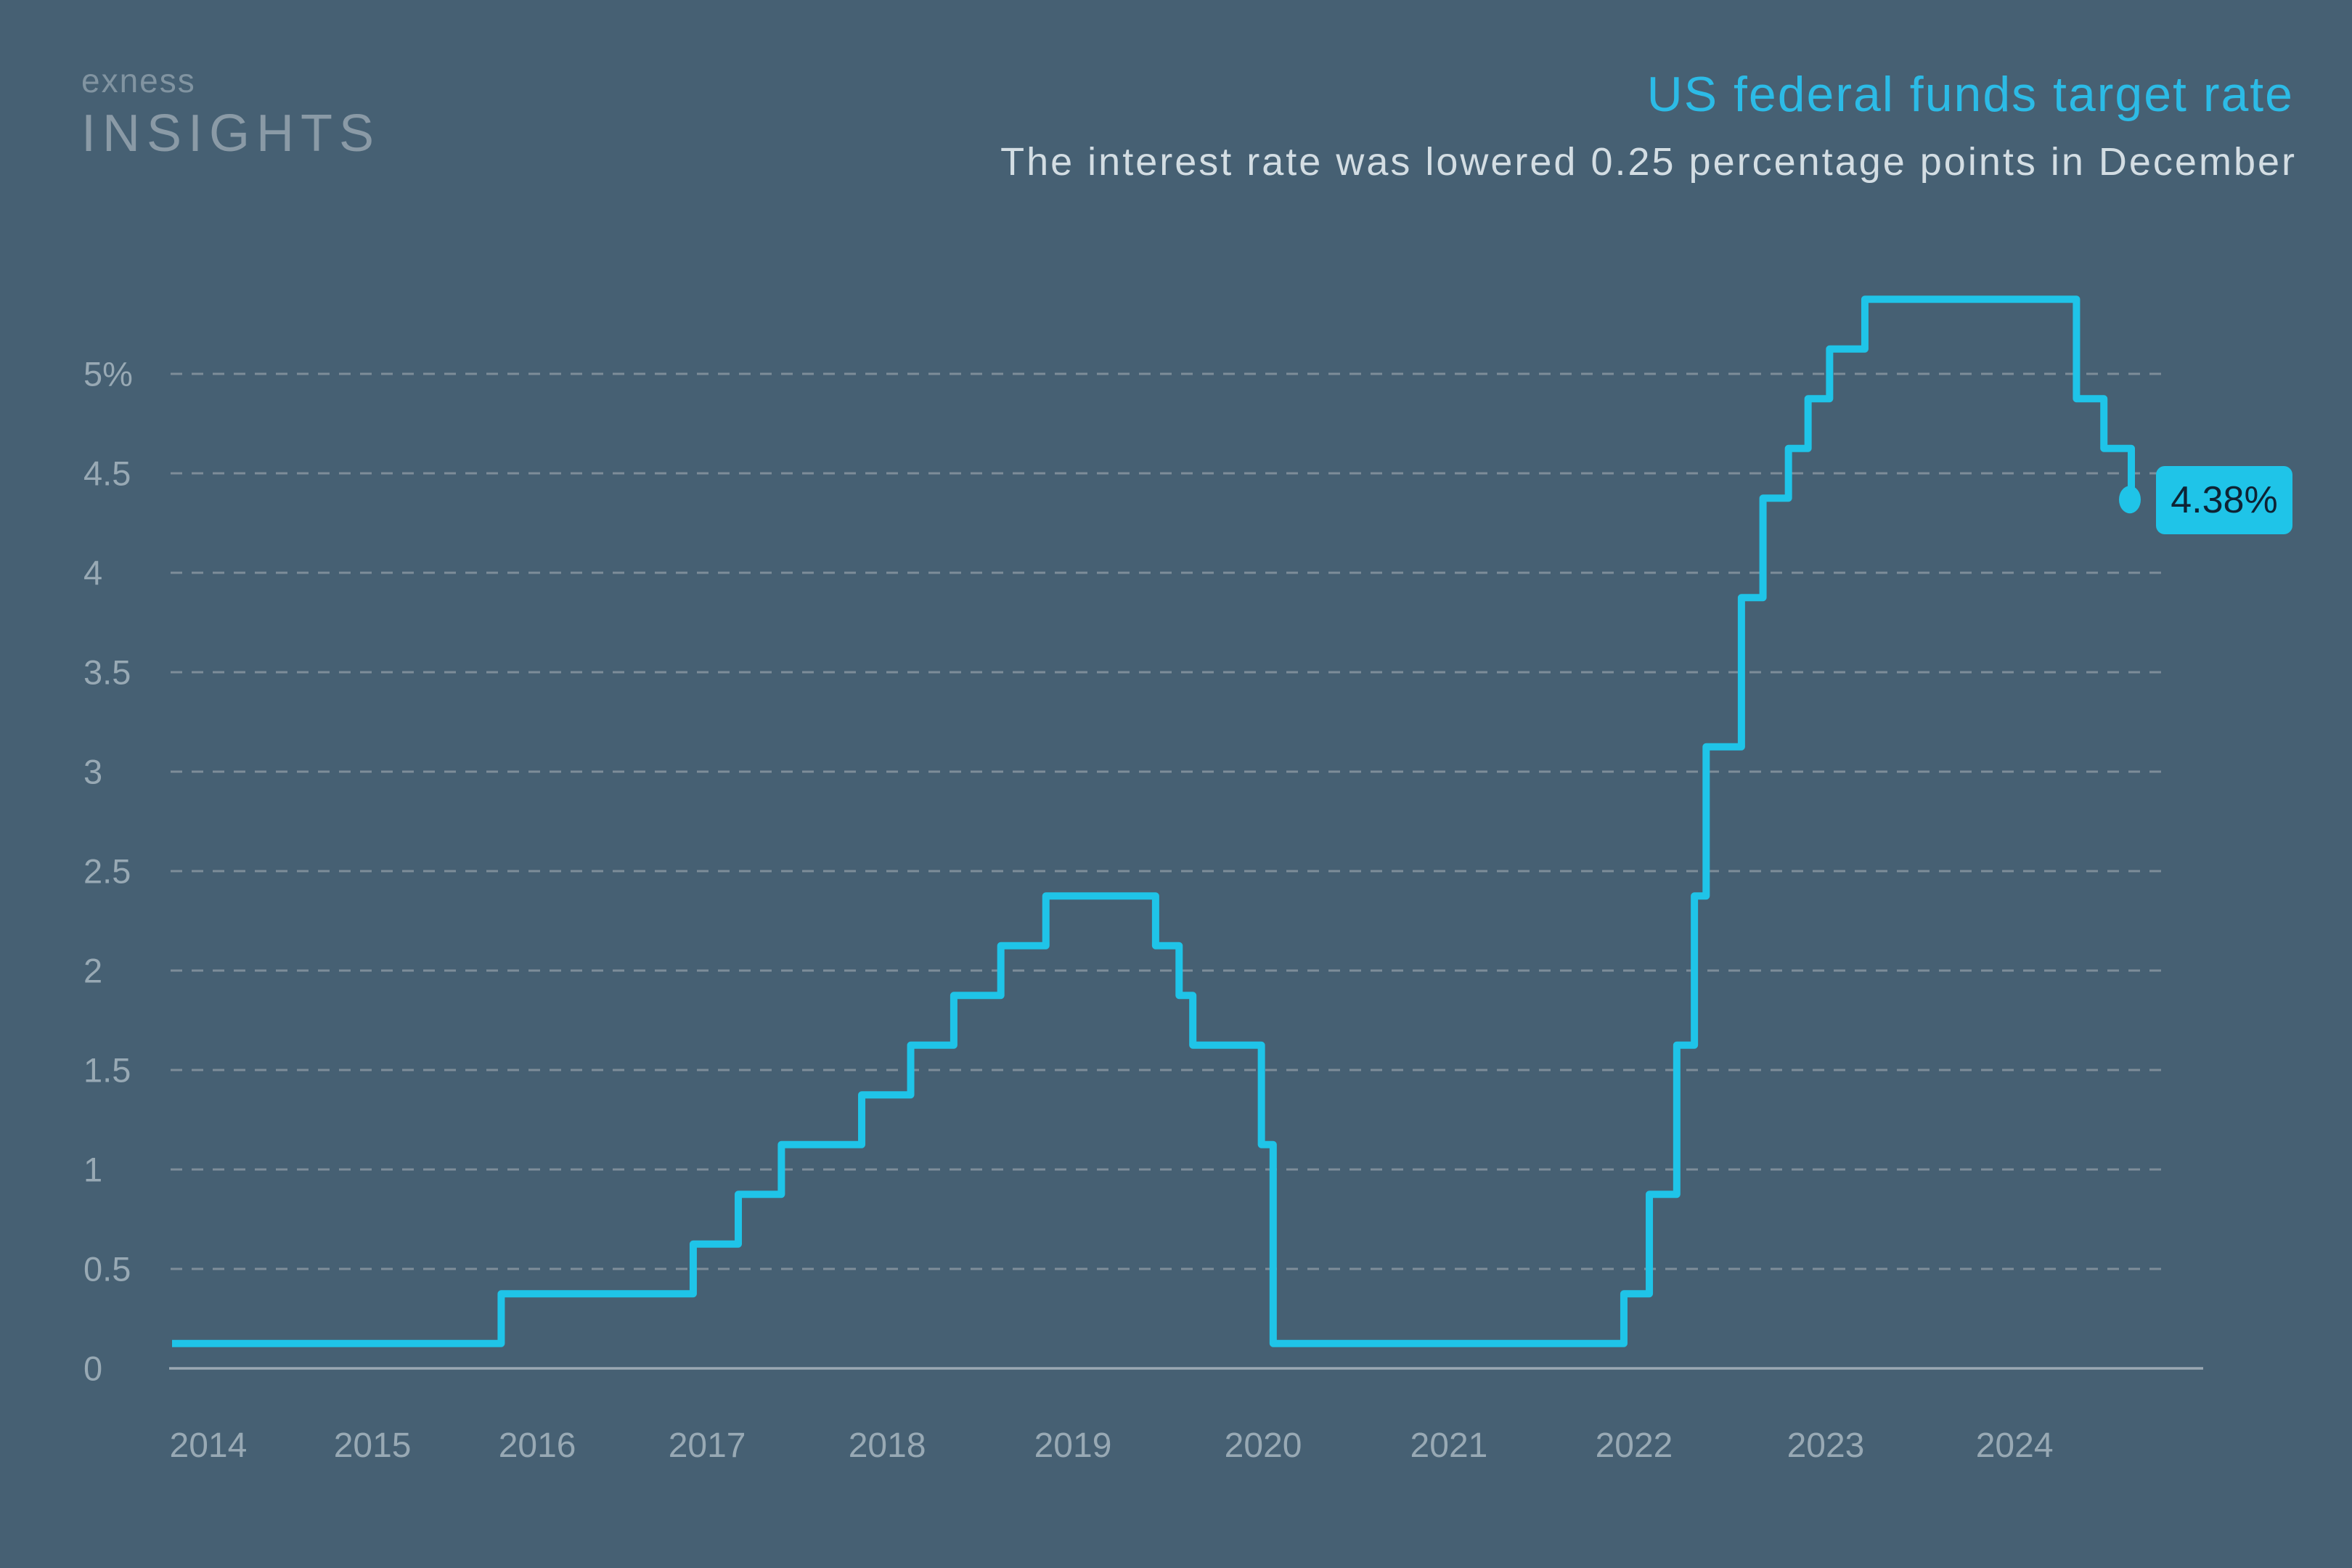 The image size is (2352, 1568). What do you see at coordinates (1264, 1446) in the screenshot?
I see `x-tick-label: 2020` at bounding box center [1264, 1446].